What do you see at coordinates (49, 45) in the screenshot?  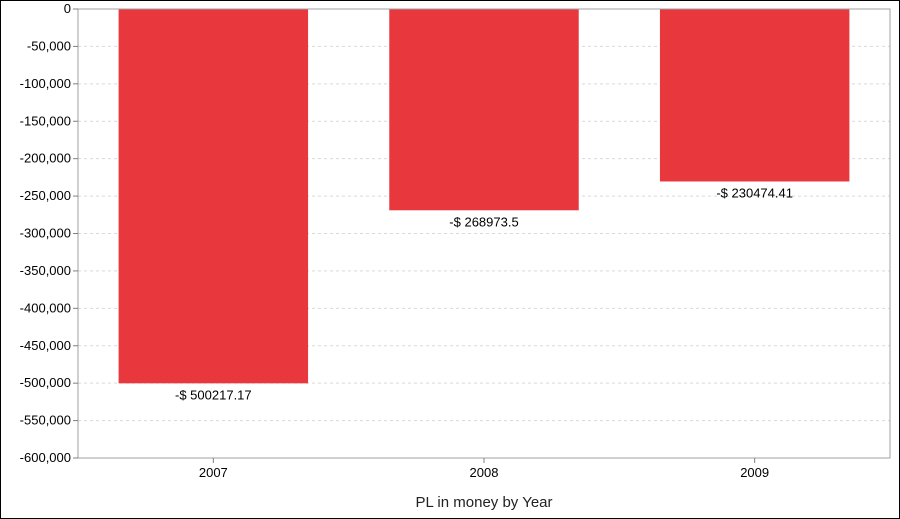 I see `y-tick-label: -50,000` at bounding box center [49, 45].